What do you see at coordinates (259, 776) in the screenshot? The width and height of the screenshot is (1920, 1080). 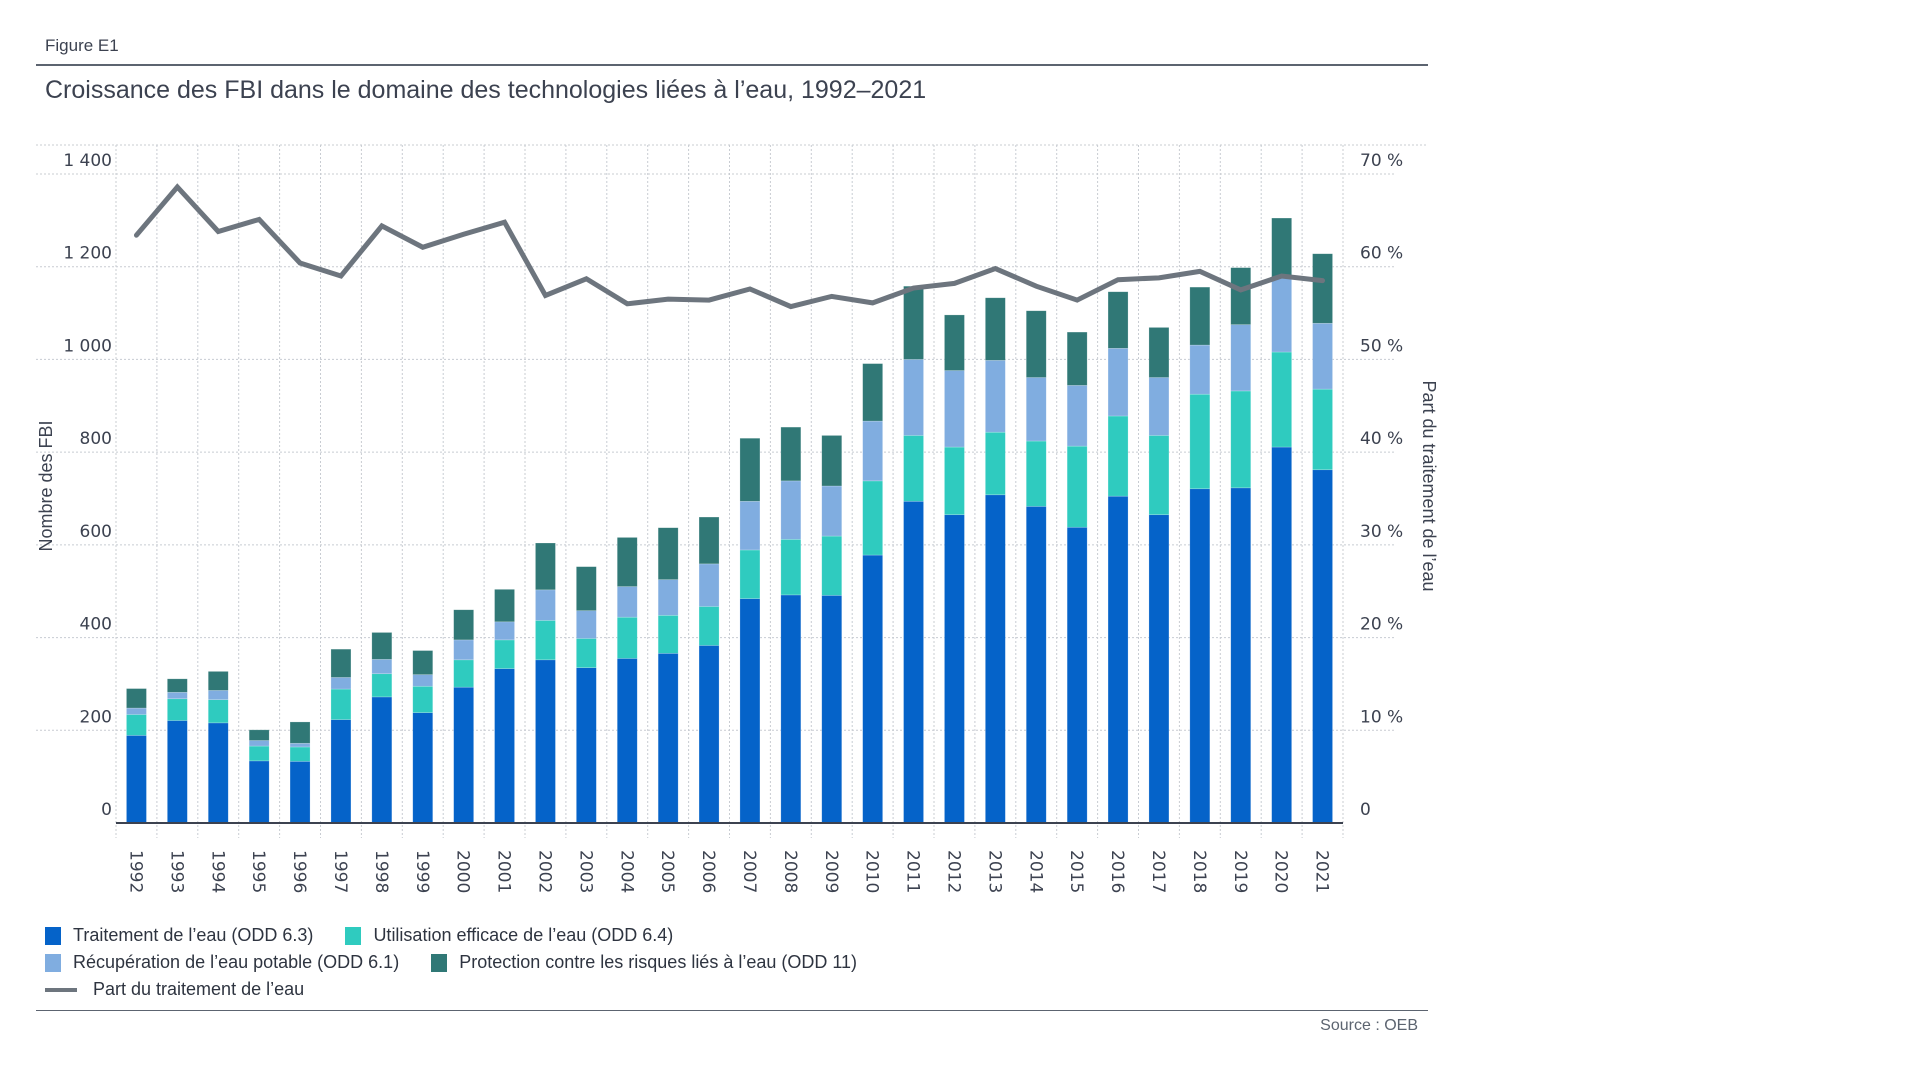 I see `bar-stack-1995` at bounding box center [259, 776].